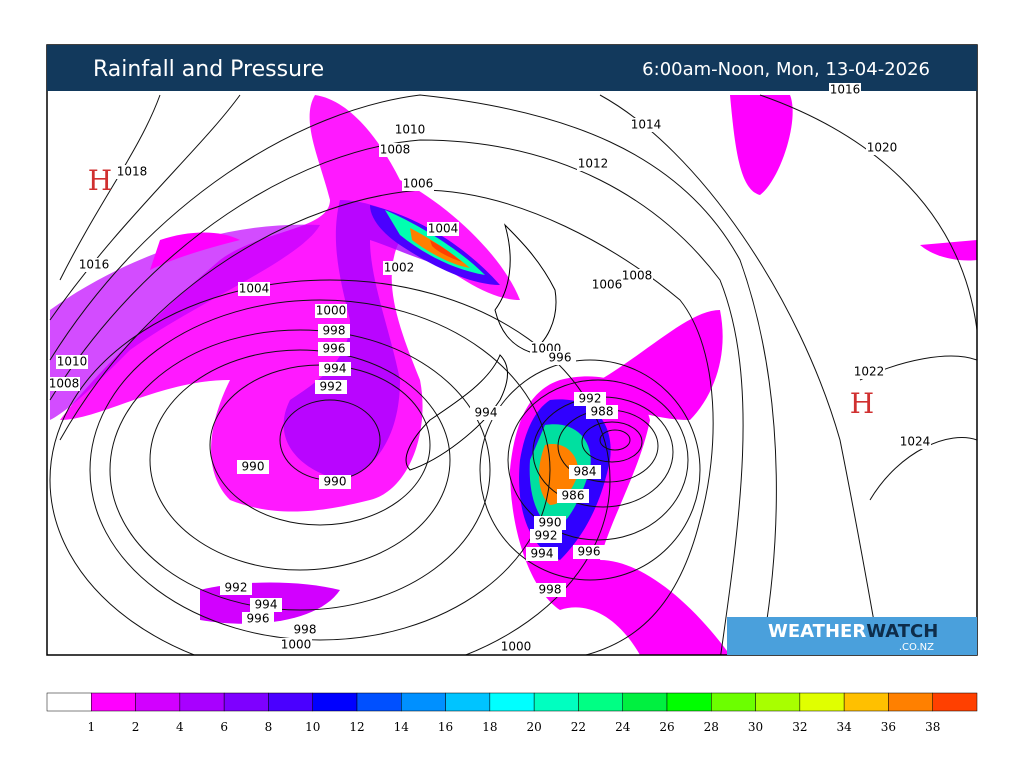  Describe the element at coordinates (445, 727) in the screenshot. I see `colorbar-tick: 16` at that location.